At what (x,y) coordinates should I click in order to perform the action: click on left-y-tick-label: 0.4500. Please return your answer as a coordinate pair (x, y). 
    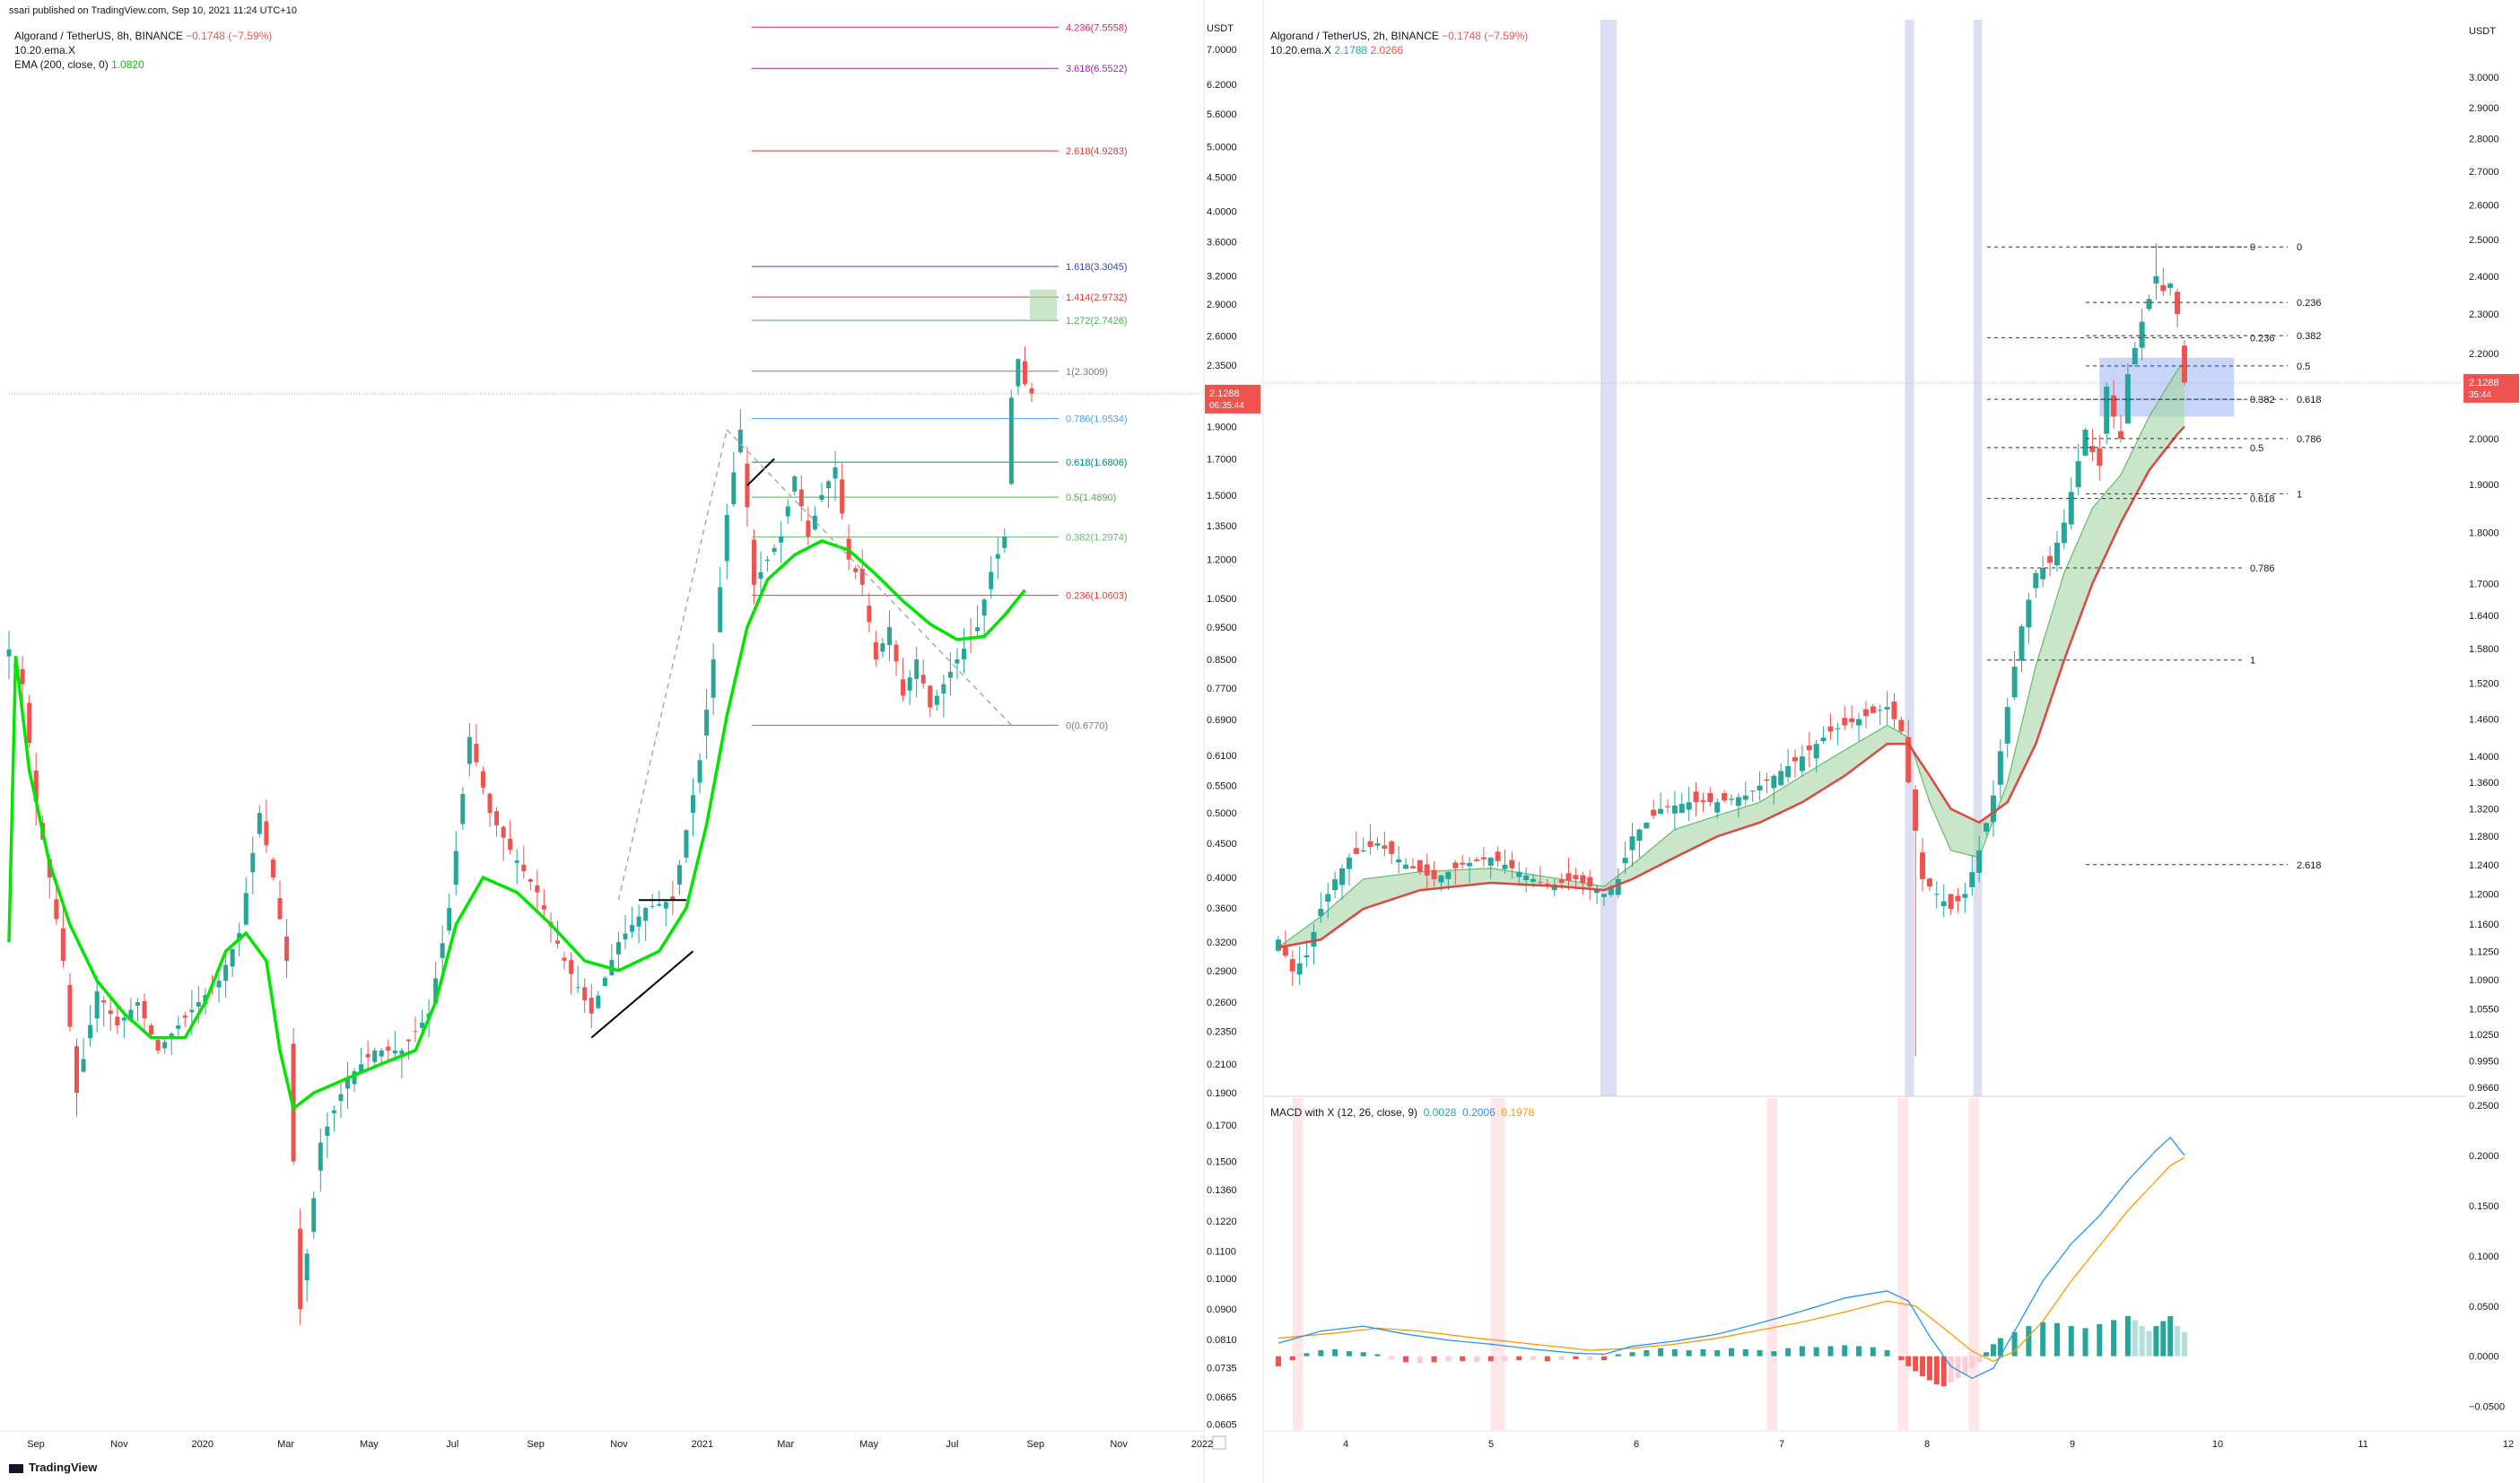
    Looking at the image, I should click on (1222, 844).